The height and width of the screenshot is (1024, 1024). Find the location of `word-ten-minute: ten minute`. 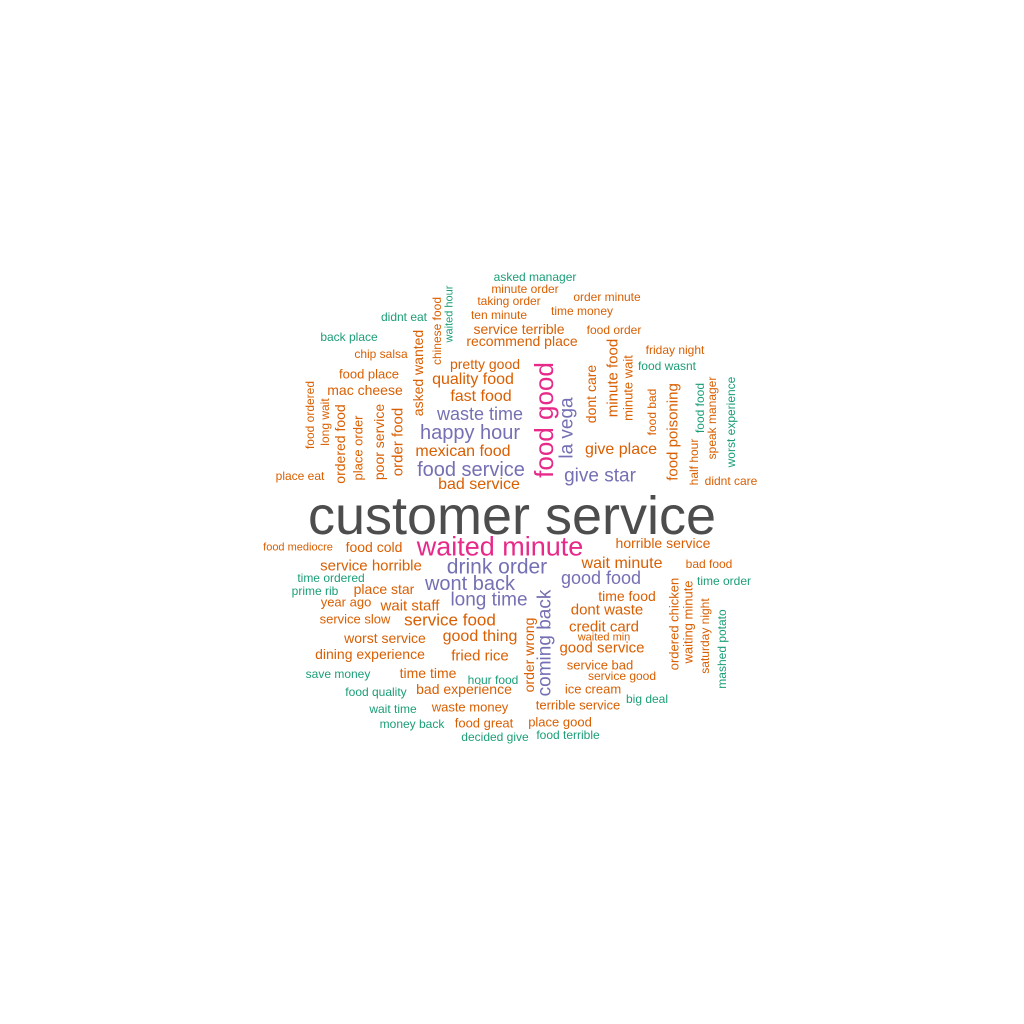

word-ten-minute: ten minute is located at coordinates (499, 315).